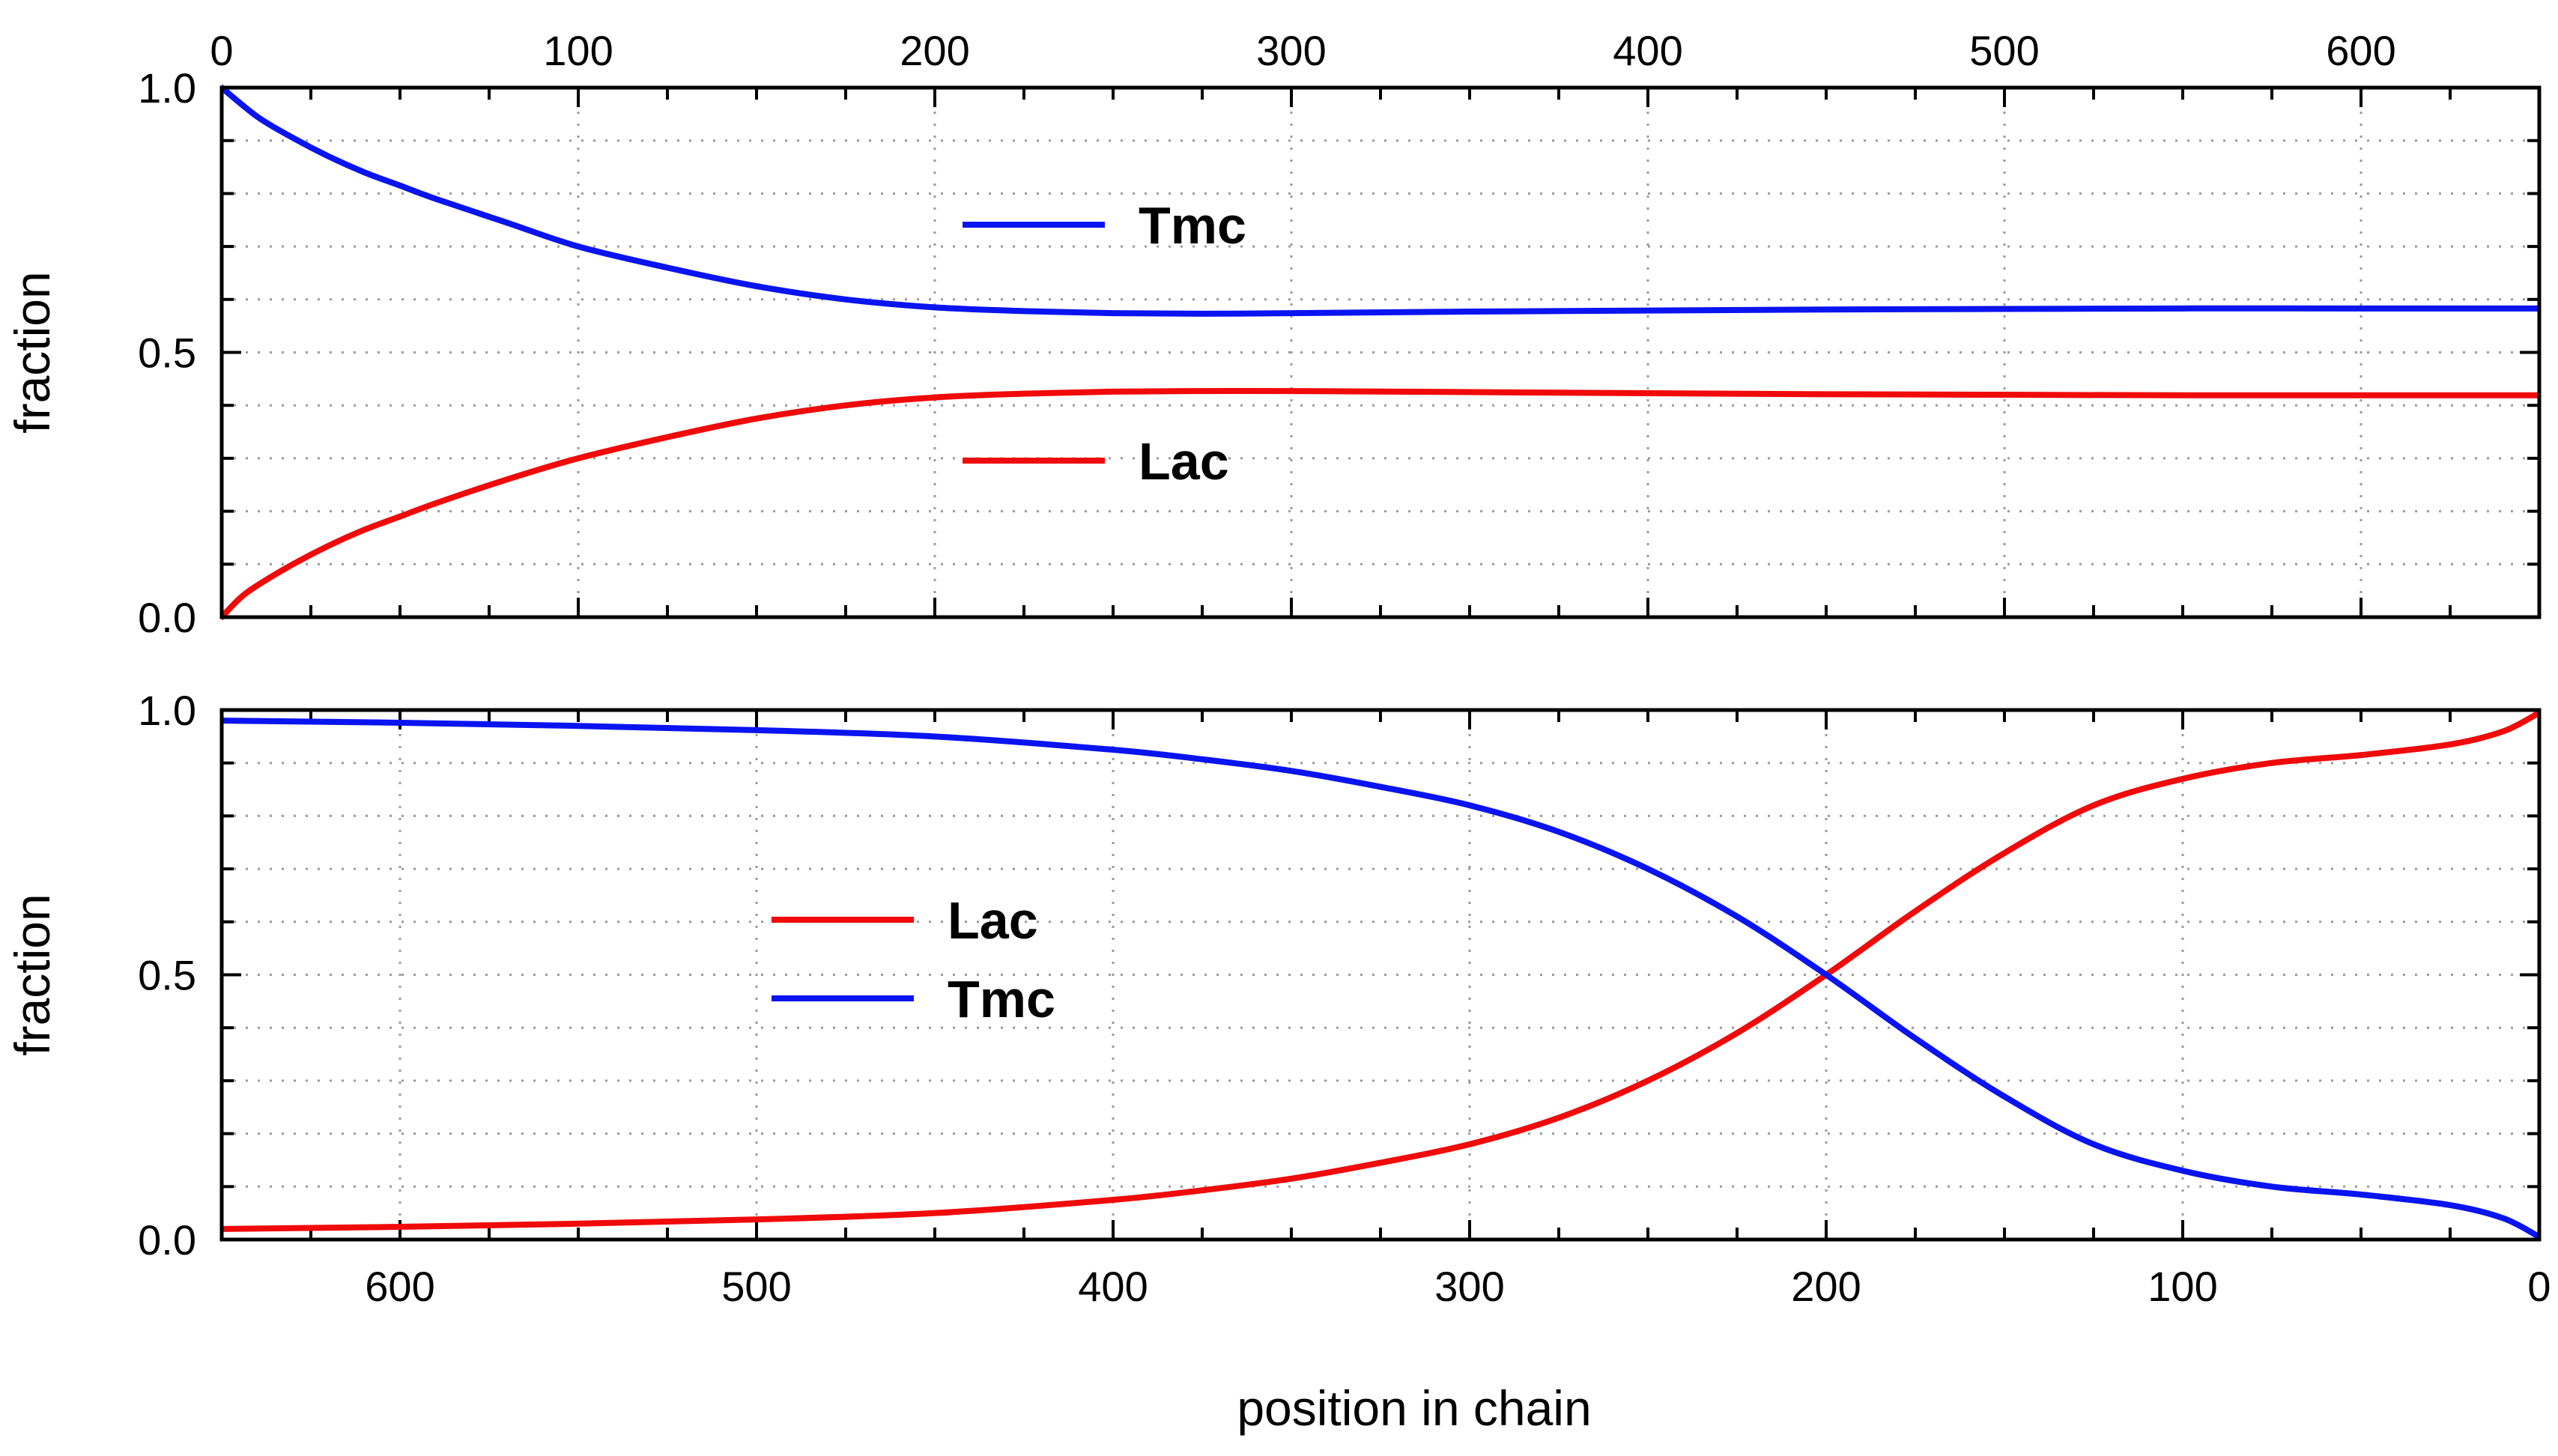 The width and height of the screenshot is (2558, 1456). I want to click on series-line-lac, so click(1380, 503).